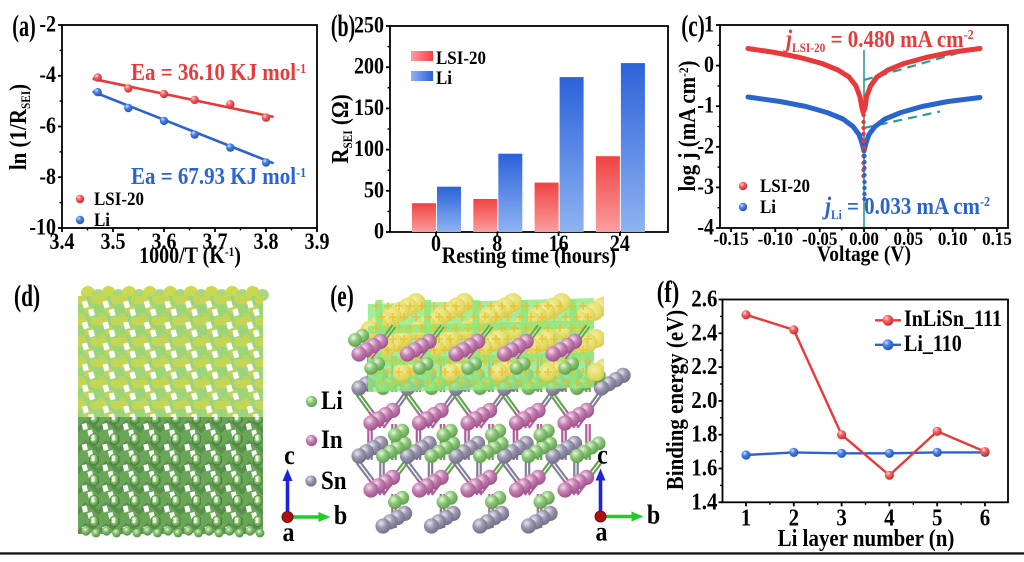 This screenshot has height=562, width=1024. What do you see at coordinates (316, 242) in the screenshot?
I see `svg-text: 3.9` at bounding box center [316, 242].